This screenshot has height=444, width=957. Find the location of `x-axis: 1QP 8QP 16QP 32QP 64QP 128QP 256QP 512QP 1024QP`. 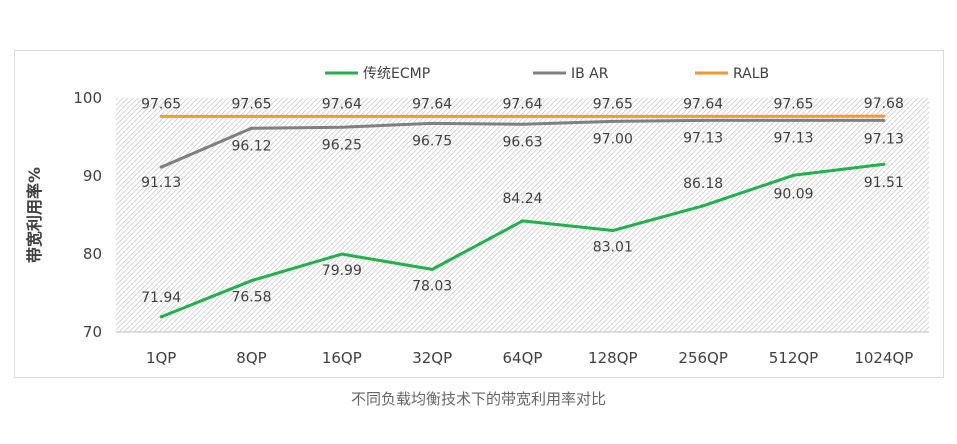

x-axis: 1QP 8QP 16QP 32QP 64QP 128QP 256QP 512QP 1024QP is located at coordinates (522, 349).